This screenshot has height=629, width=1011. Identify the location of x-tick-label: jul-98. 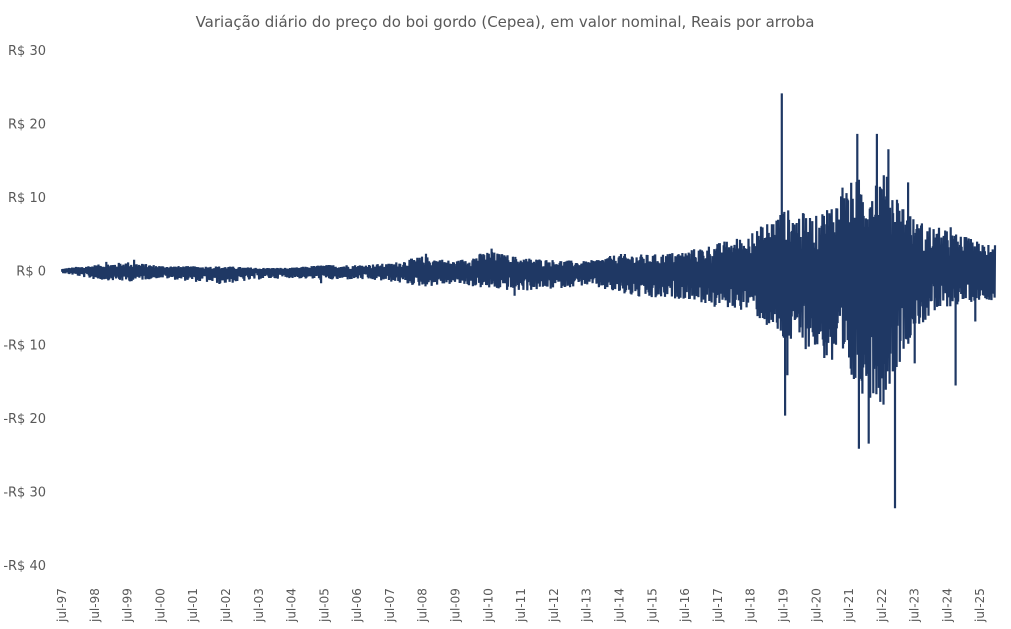
(95, 605).